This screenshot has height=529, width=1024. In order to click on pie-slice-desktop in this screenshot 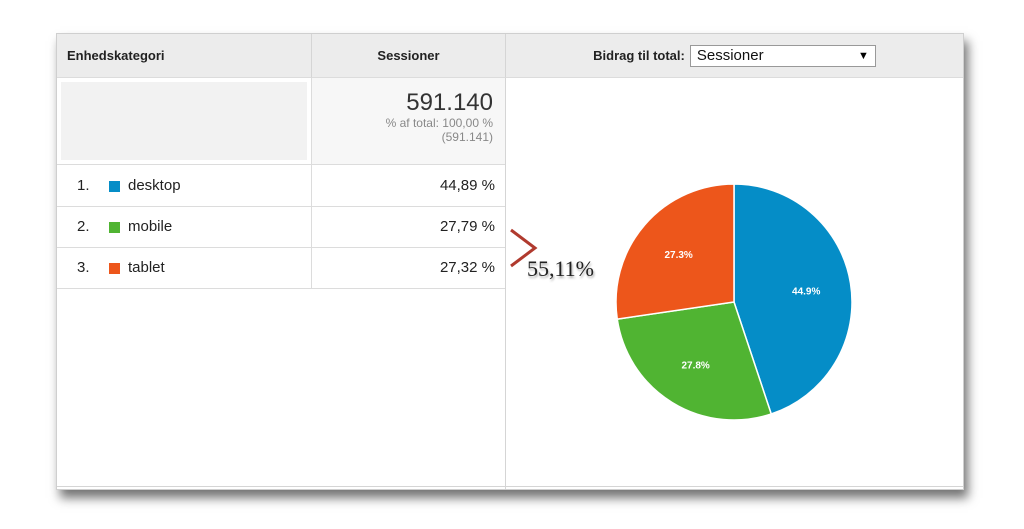, I will do `click(793, 299)`.